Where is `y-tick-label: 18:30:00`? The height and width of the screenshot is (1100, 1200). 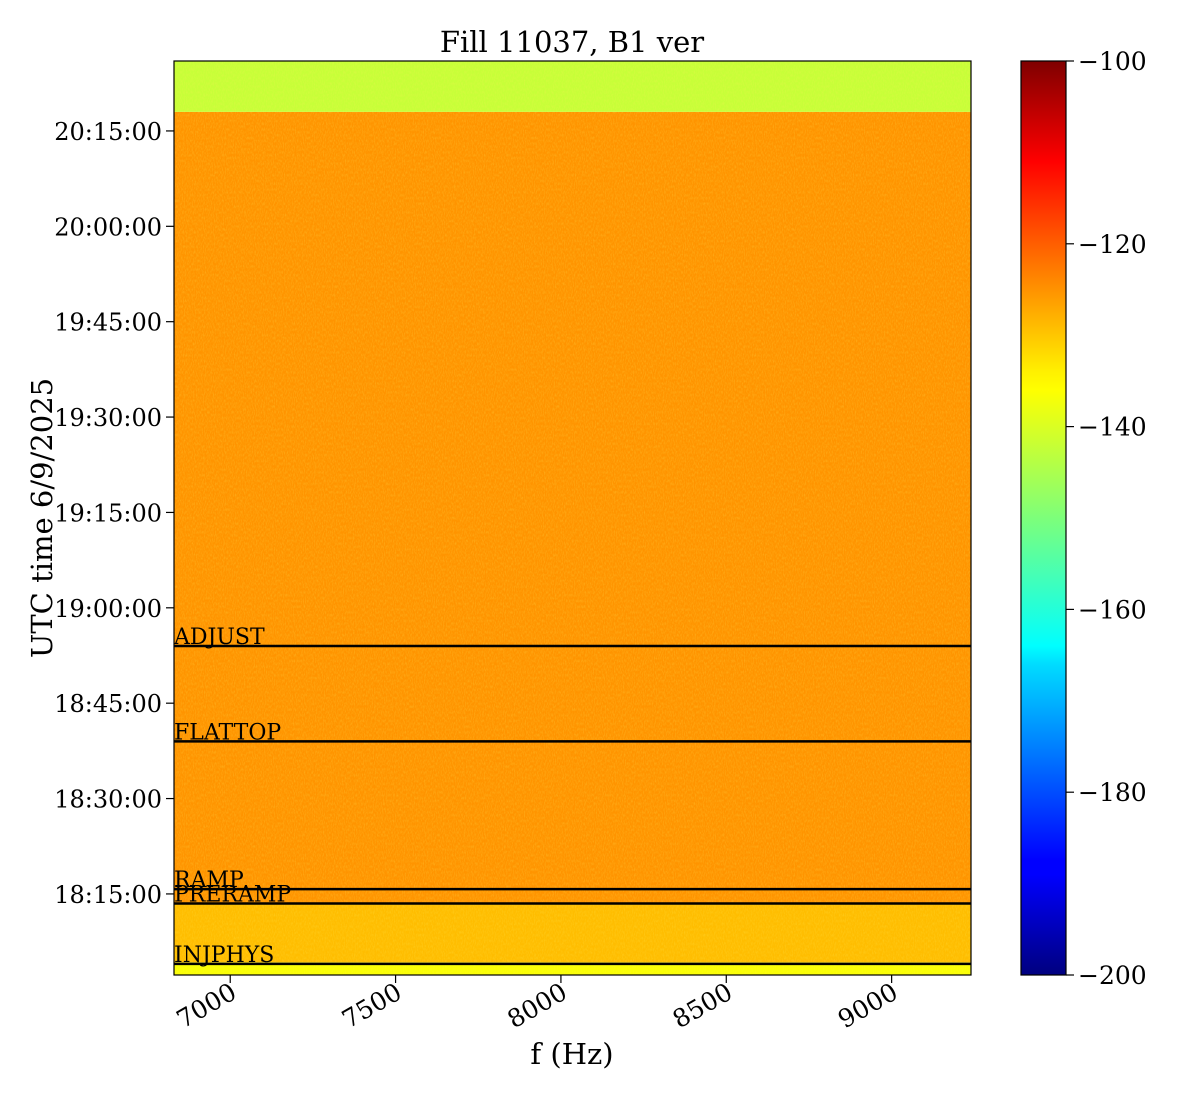
y-tick-label: 18:30:00 is located at coordinates (108, 800).